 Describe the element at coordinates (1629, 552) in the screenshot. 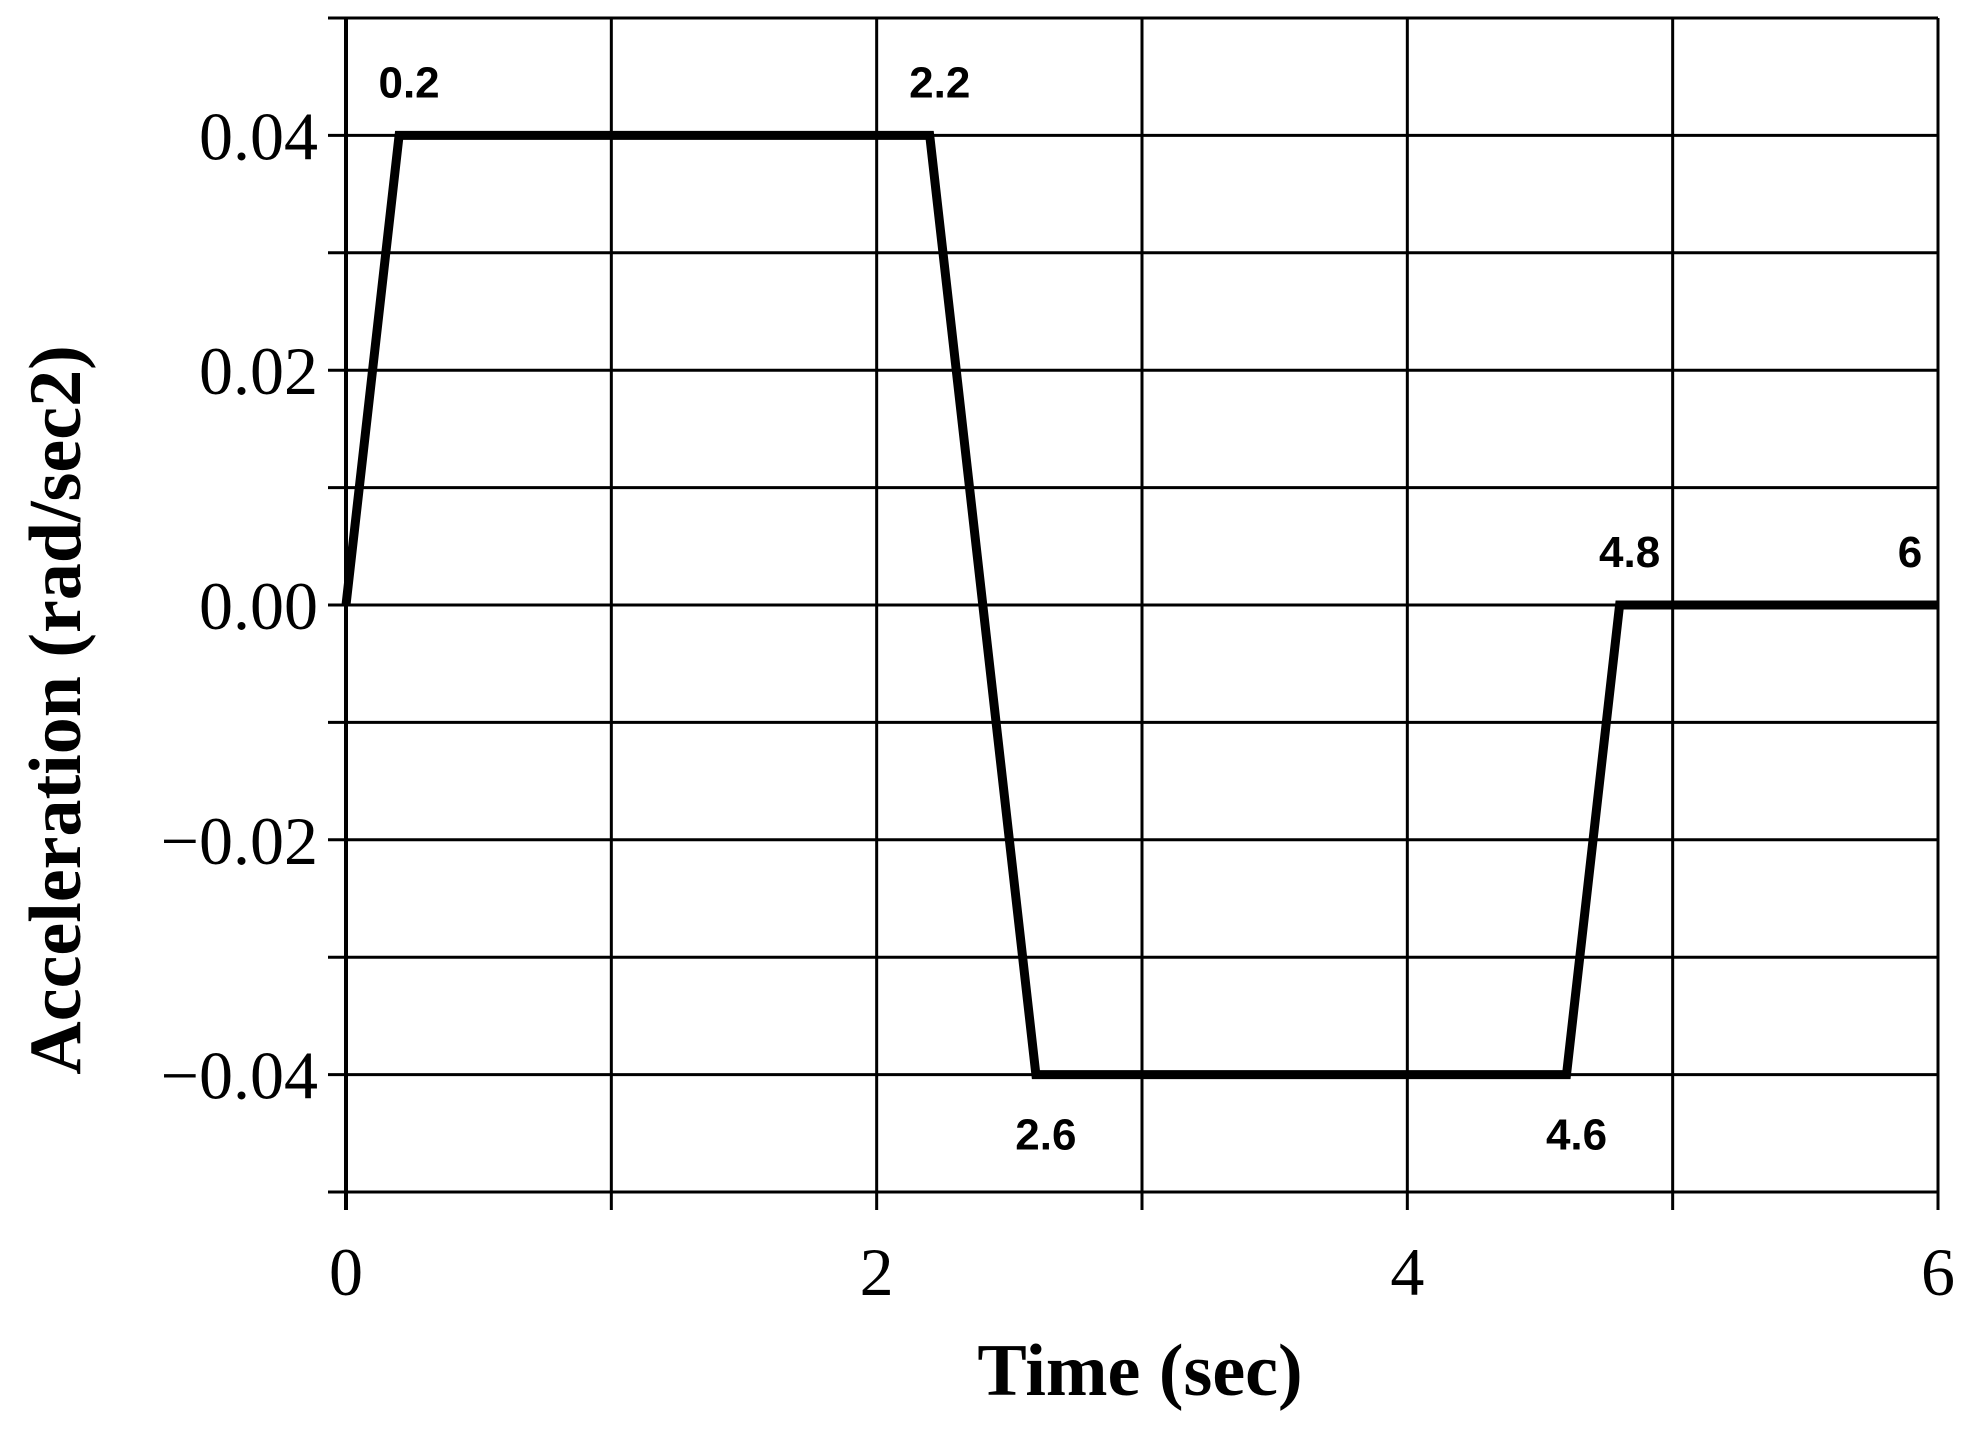

I see `point-annotation: 4.8` at that location.